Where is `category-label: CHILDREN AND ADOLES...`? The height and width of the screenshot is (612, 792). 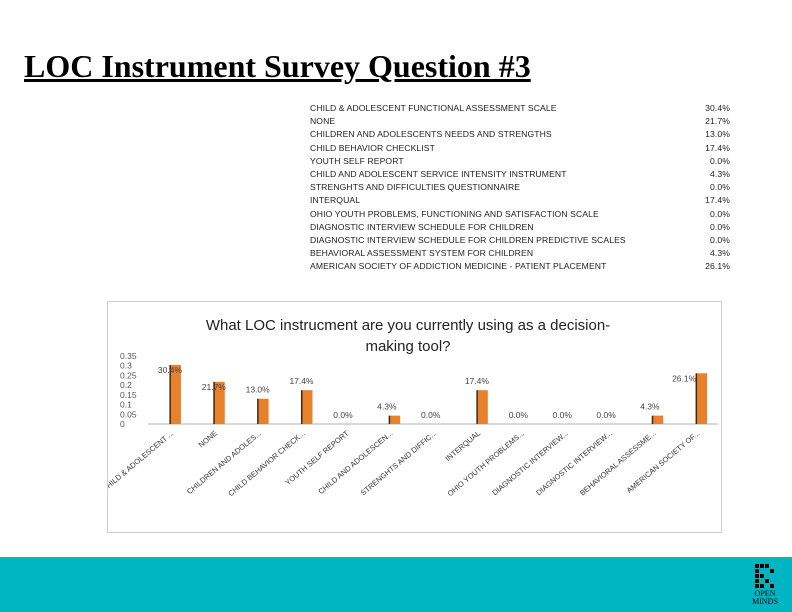
category-label: CHILDREN AND ADOLES... is located at coordinates (224, 462).